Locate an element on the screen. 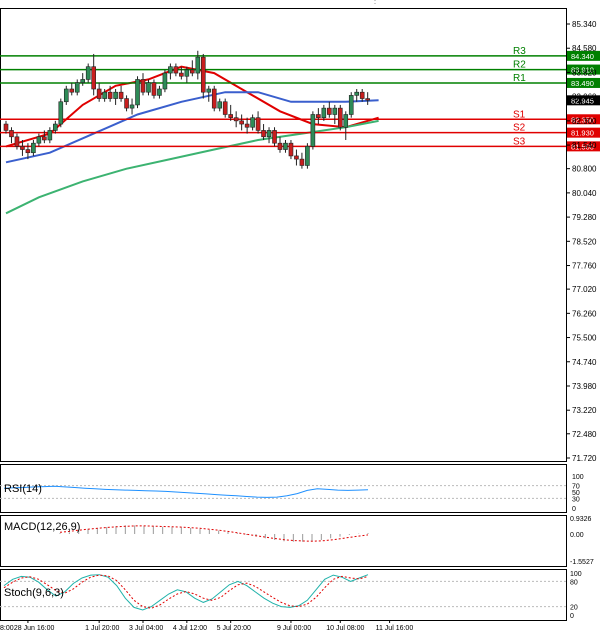  price-tick-label: 76.260 is located at coordinates (584, 313).